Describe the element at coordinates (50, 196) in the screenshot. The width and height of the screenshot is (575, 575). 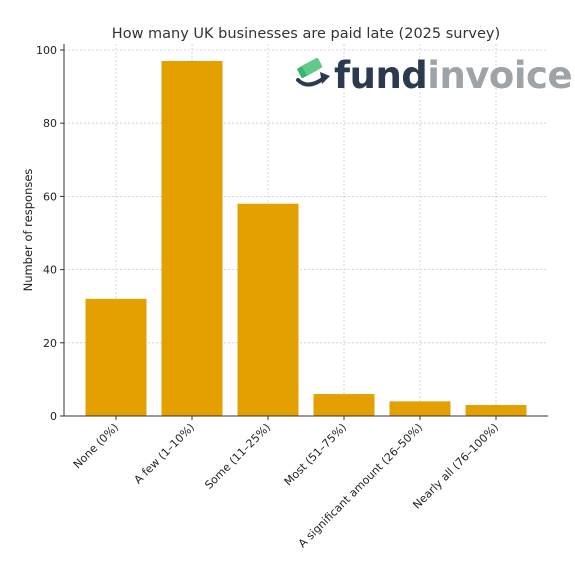
I see `y-tick-label: 60` at that location.